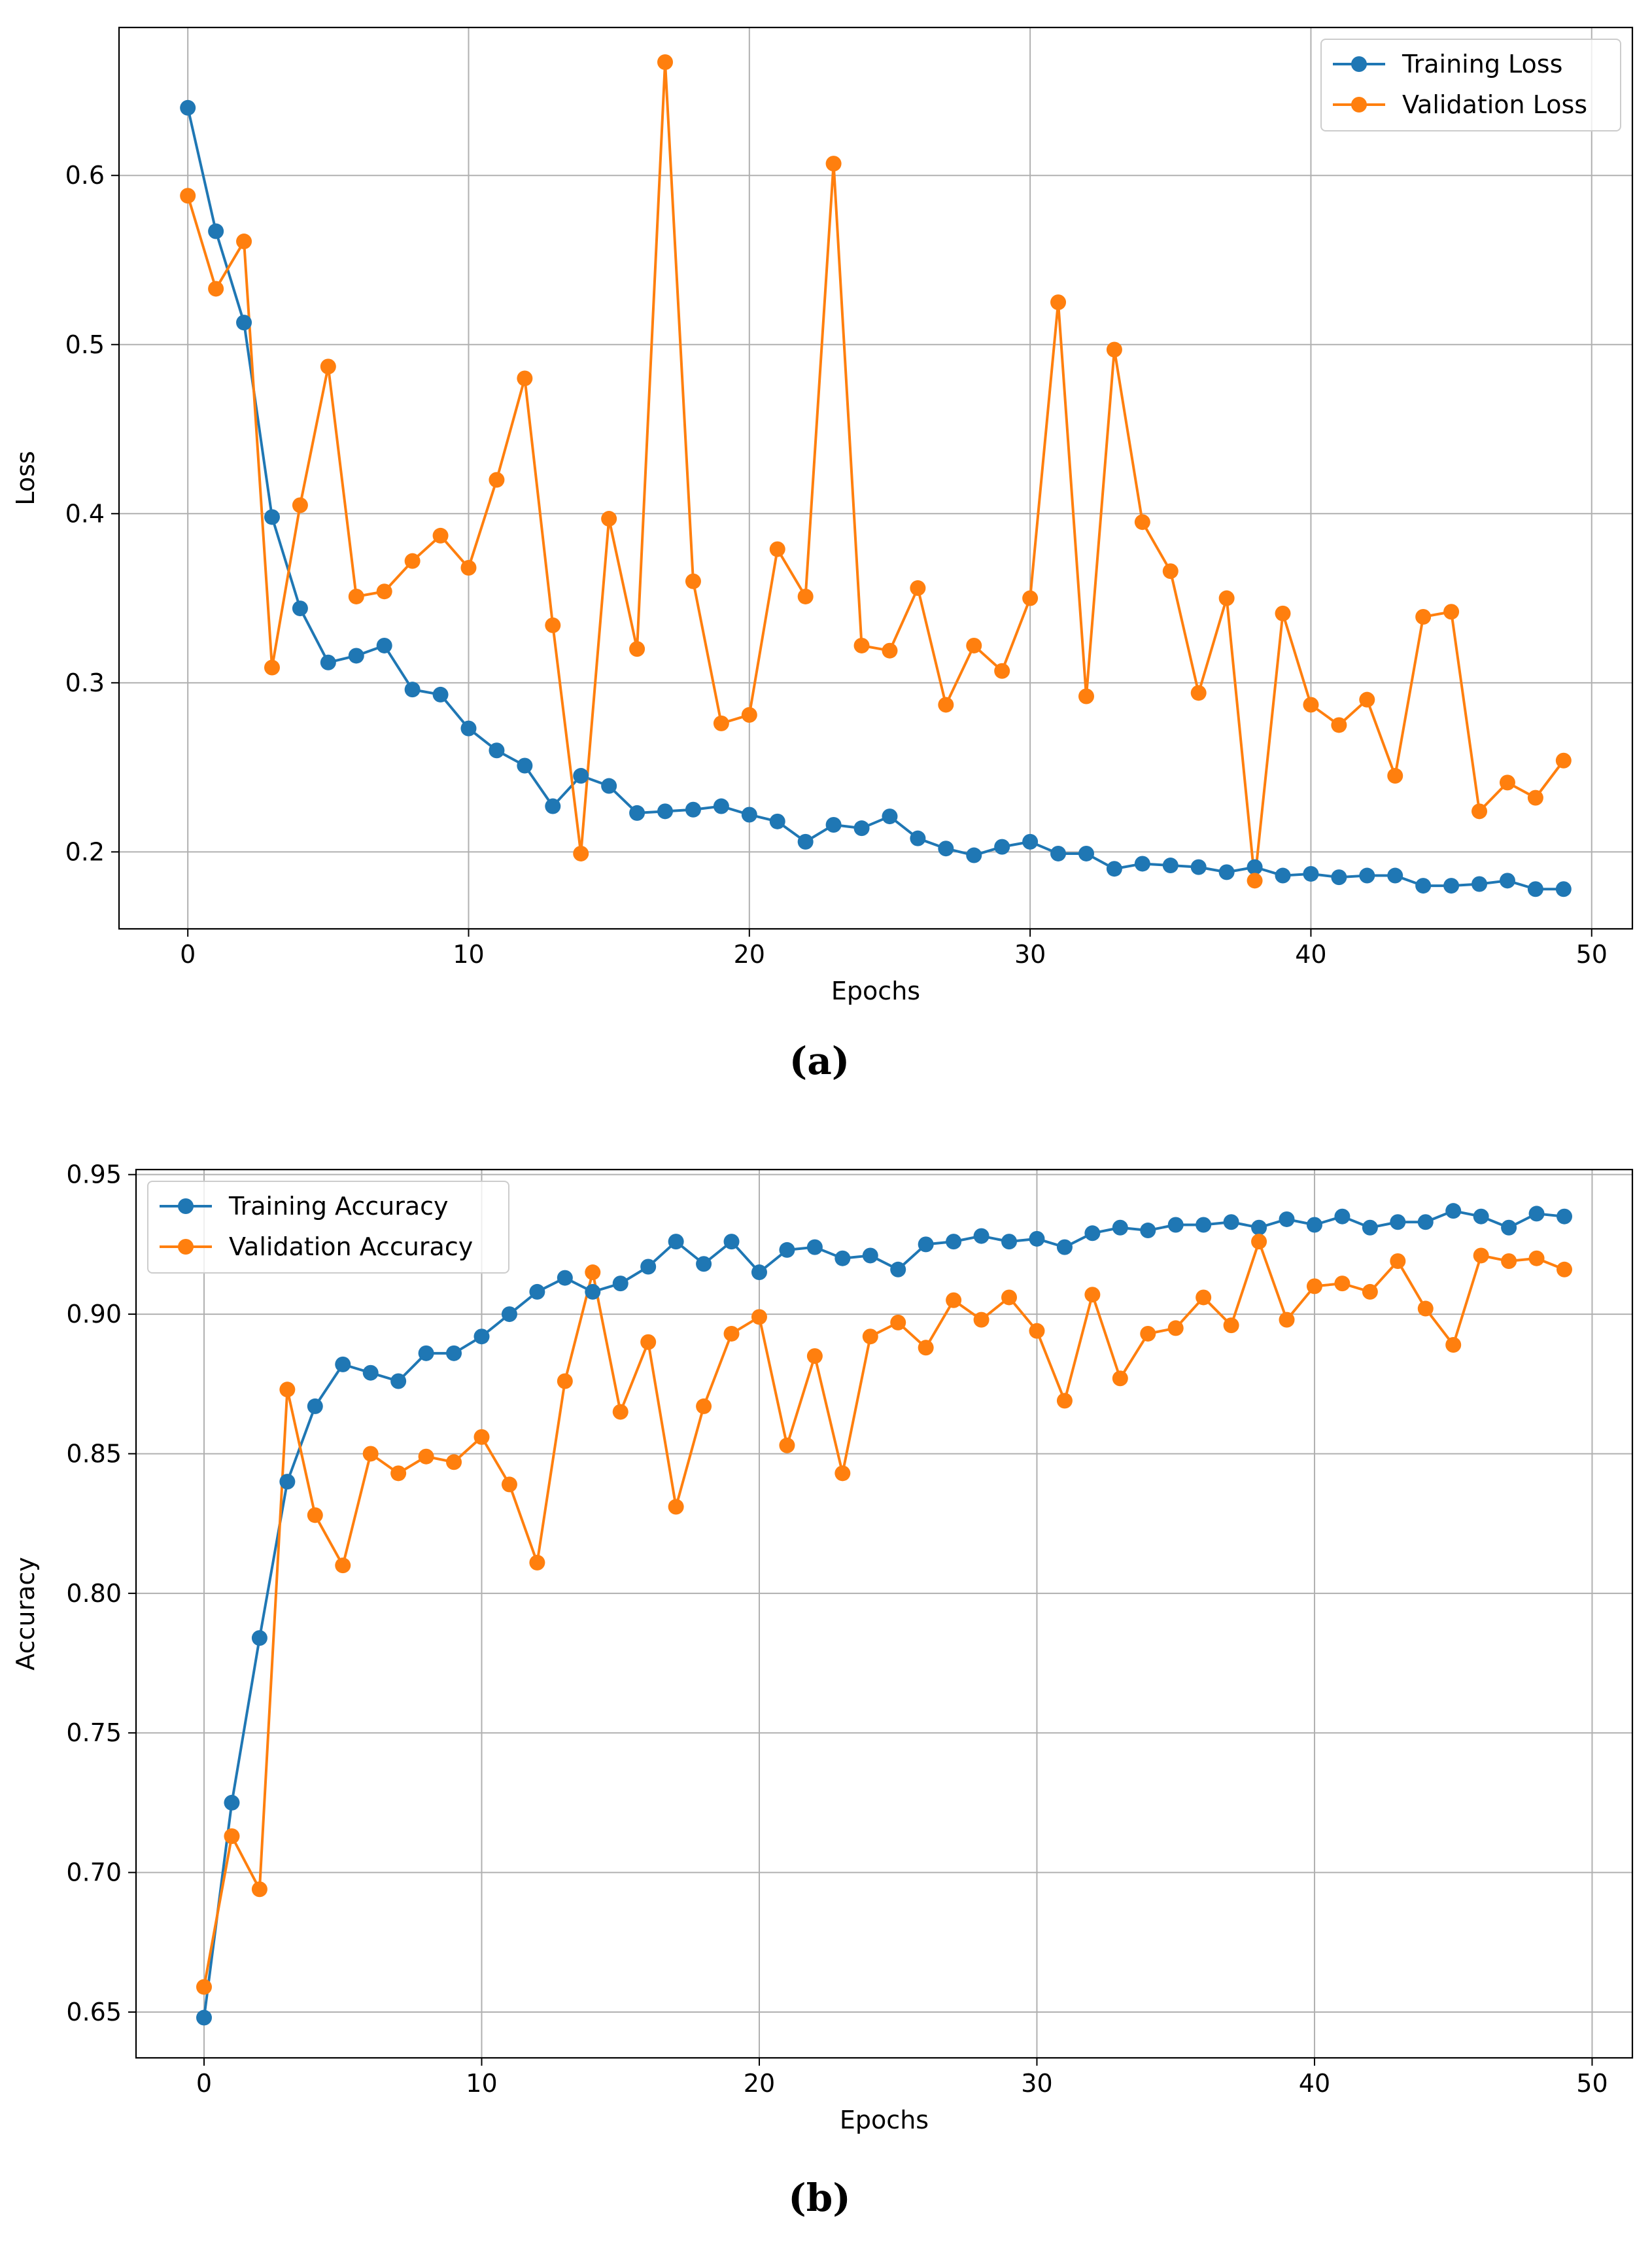  I want to click on y-tick-label: 0.75, so click(94, 1732).